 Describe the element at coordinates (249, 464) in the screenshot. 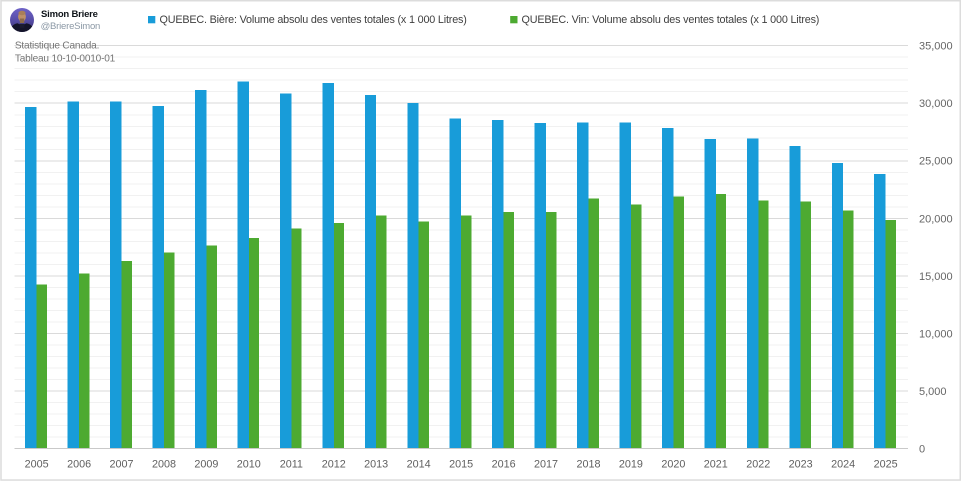

I see `svg-text: 2010` at that location.